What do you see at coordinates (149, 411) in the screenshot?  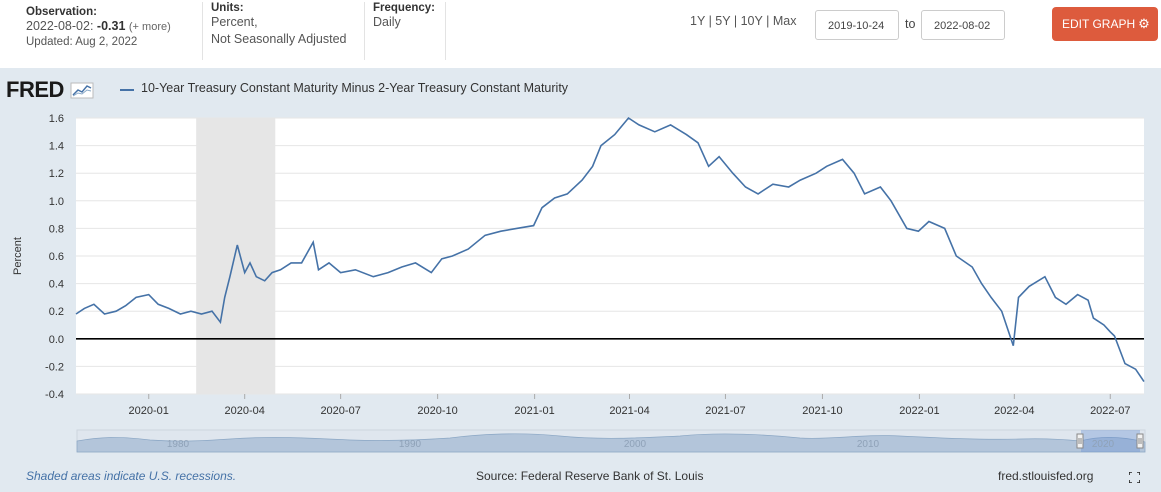 I see `x-tick-label: 2020-01` at bounding box center [149, 411].